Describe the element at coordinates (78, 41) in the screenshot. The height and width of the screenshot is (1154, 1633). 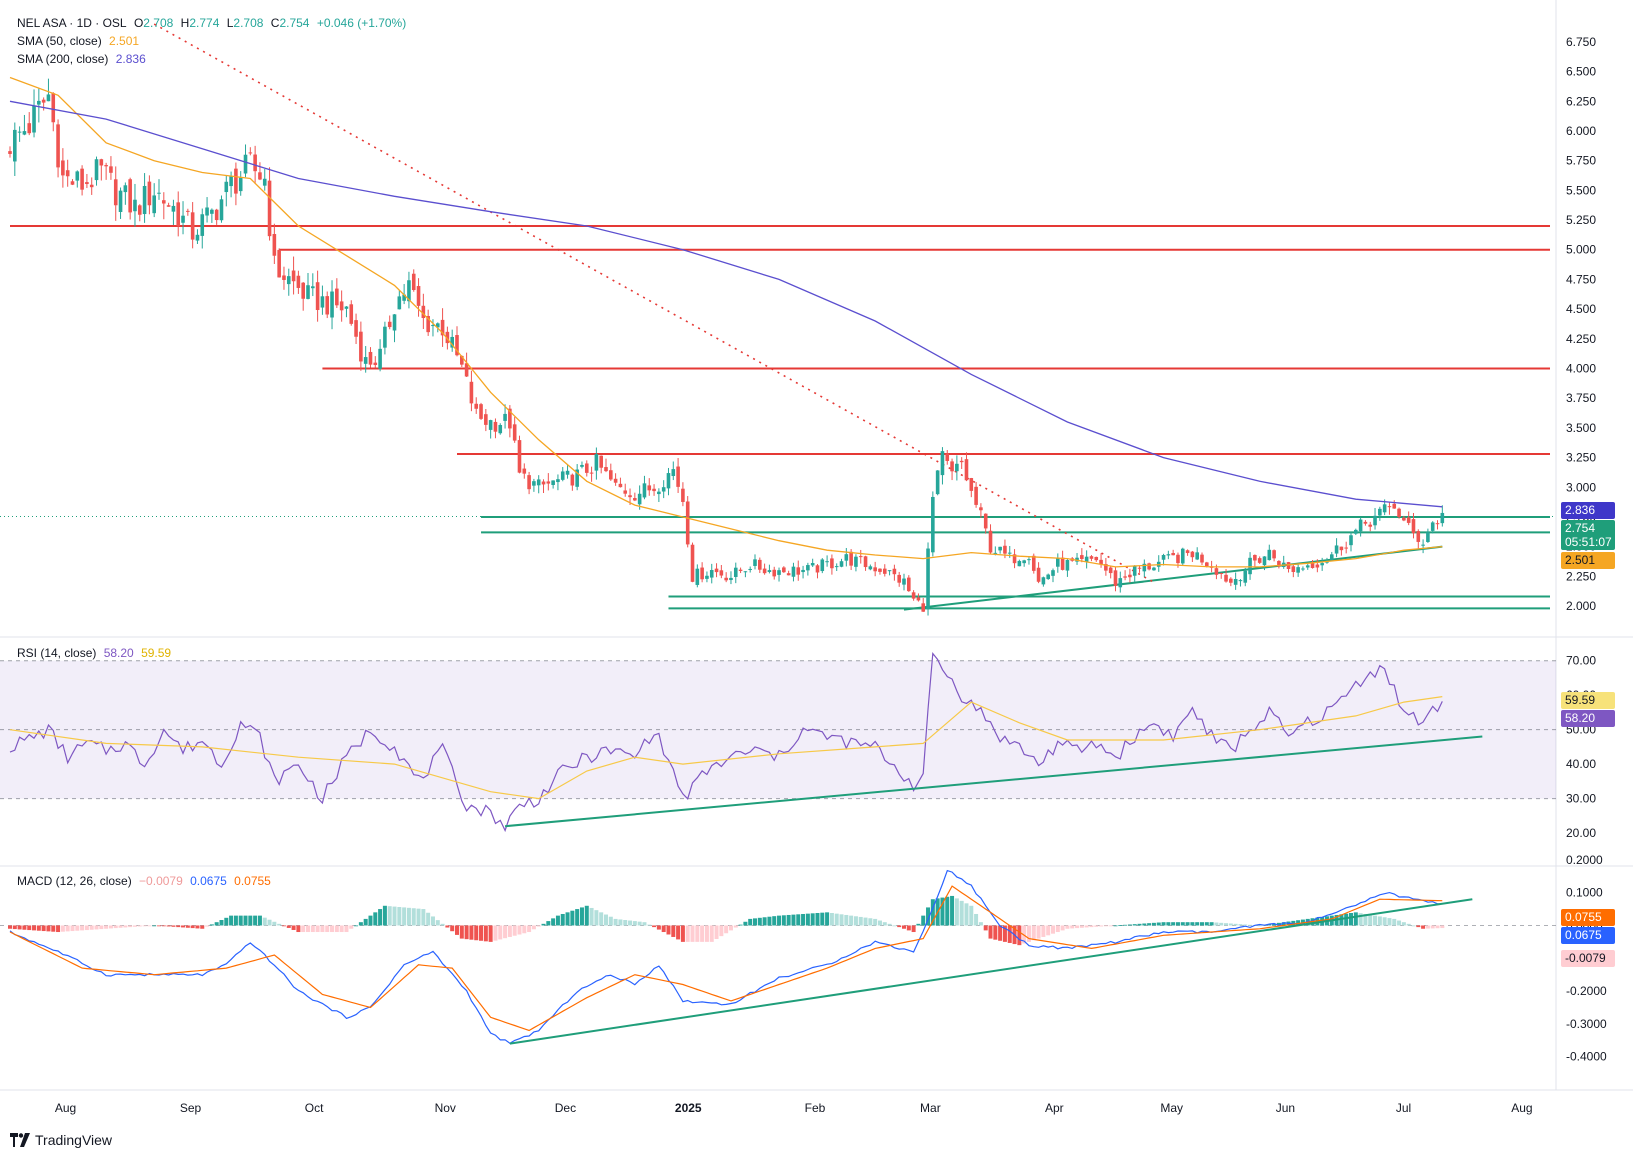
I see `sma50-legend: SMA (50, close) 2.501` at that location.